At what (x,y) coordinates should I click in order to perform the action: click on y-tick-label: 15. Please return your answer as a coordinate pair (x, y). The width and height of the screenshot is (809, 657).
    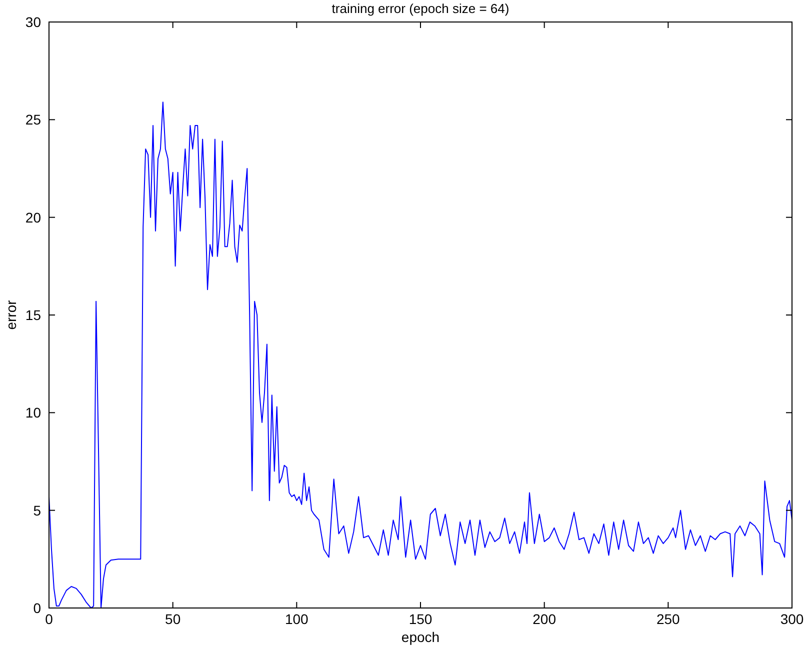
    Looking at the image, I should click on (33, 315).